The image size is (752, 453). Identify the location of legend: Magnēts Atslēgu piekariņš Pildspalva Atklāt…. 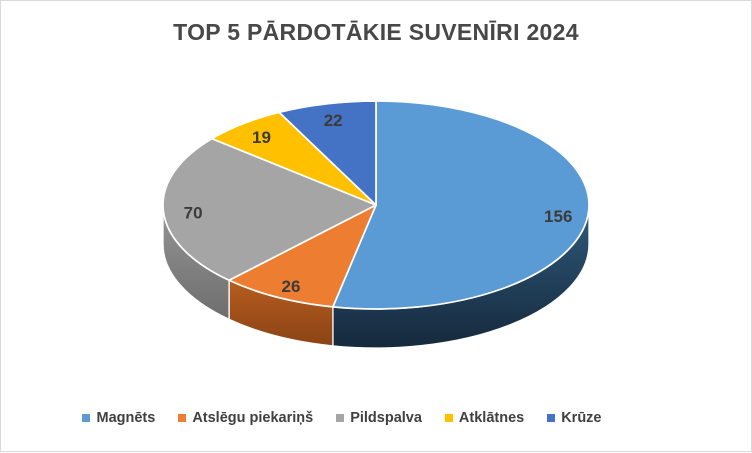
(358, 418).